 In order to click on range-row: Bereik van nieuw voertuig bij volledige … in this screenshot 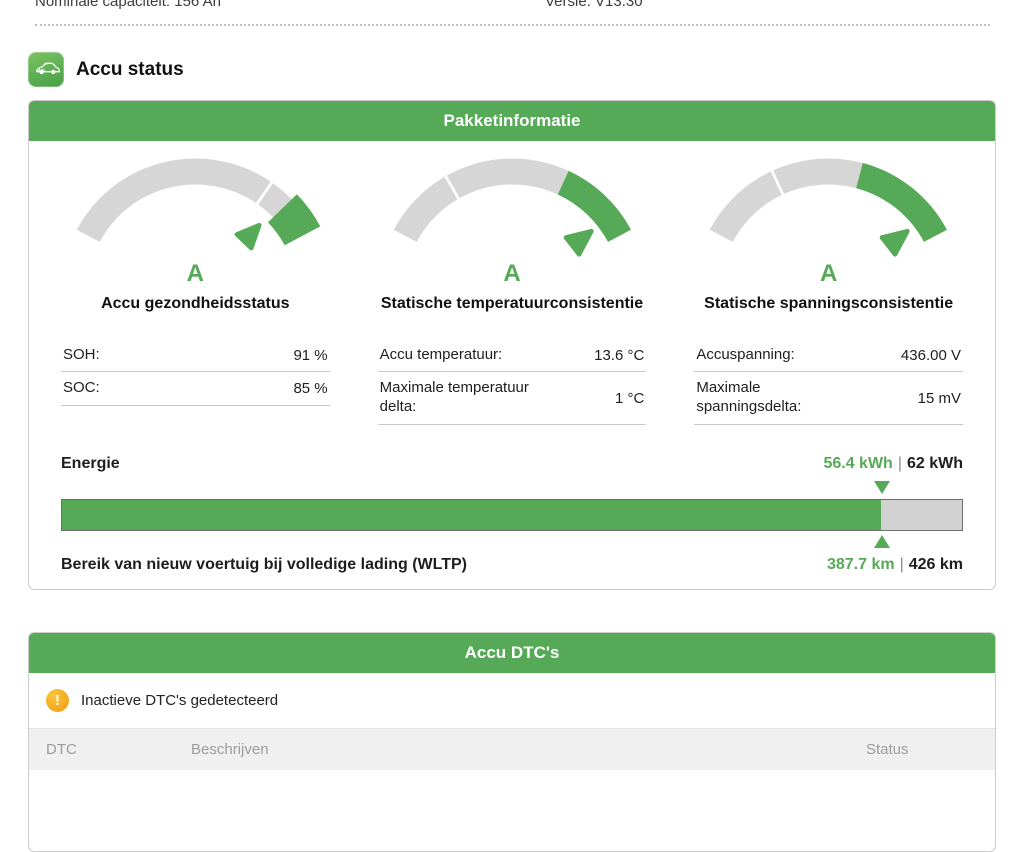, I will do `click(512, 565)`.